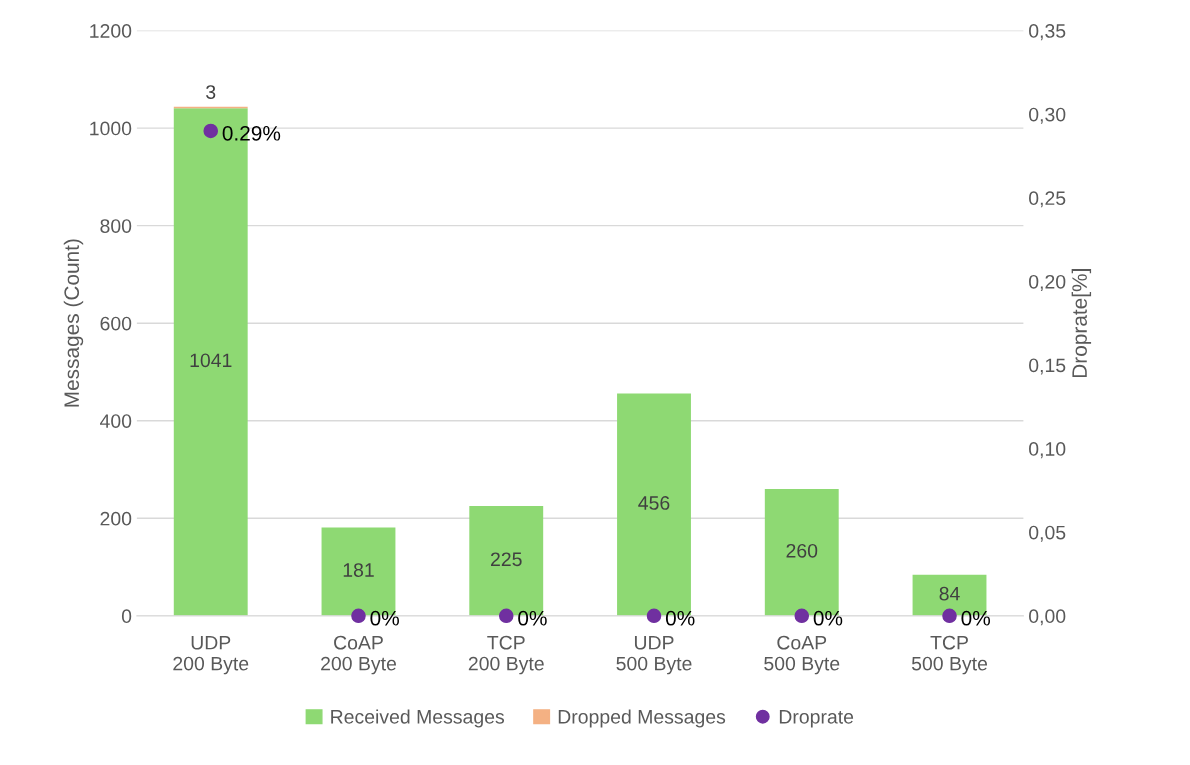 The image size is (1190, 765). I want to click on x-tick-label: TCP 500 Byte, so click(949, 655).